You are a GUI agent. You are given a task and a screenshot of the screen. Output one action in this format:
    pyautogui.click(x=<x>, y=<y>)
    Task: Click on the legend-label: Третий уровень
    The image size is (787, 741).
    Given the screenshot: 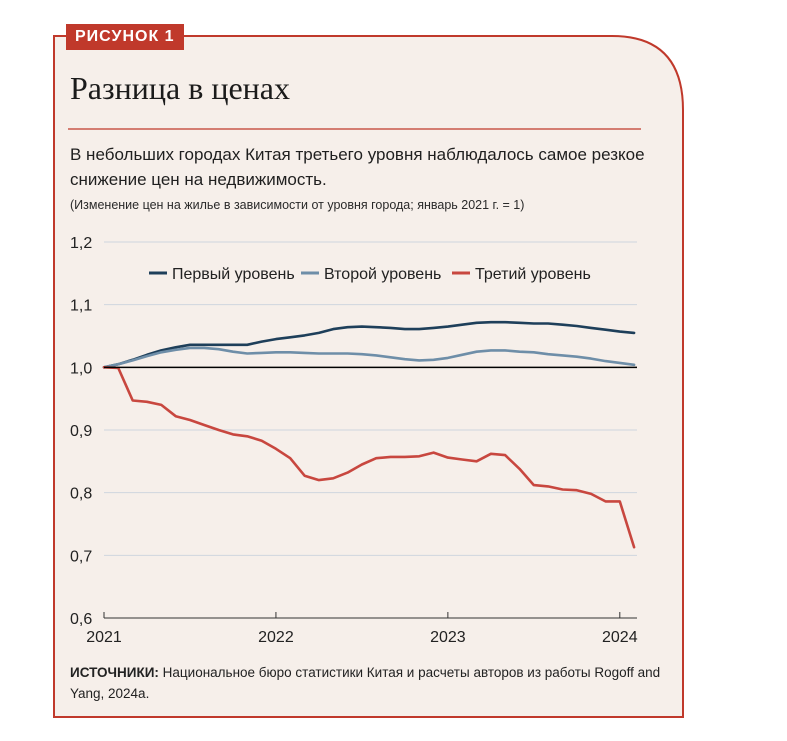 What is the action you would take?
    pyautogui.click(x=533, y=274)
    